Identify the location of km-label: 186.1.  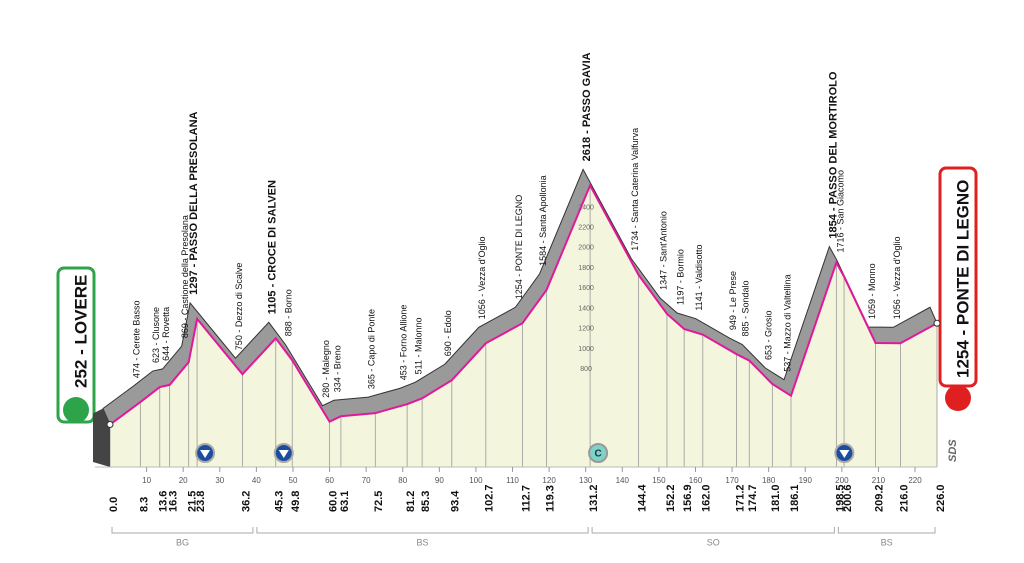
(795, 498).